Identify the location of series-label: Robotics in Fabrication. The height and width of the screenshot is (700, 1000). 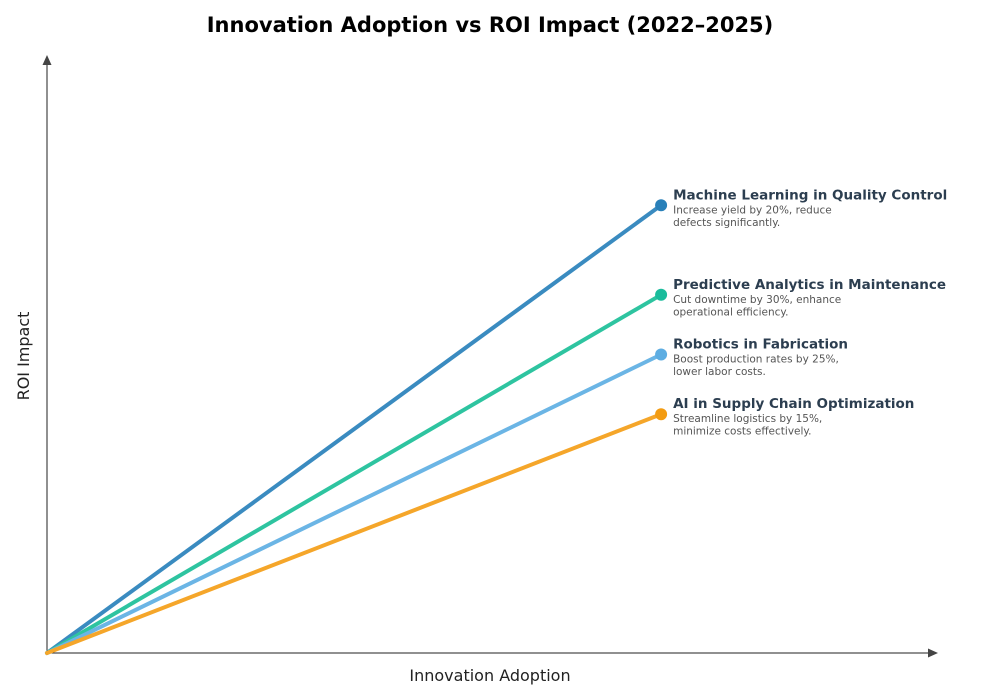
(760, 345).